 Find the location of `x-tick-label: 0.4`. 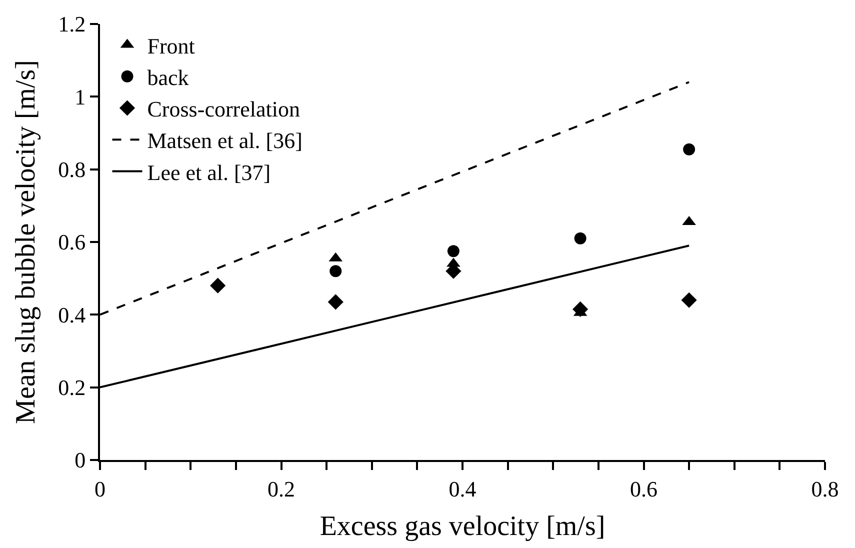

x-tick-label: 0.4 is located at coordinates (462, 489).